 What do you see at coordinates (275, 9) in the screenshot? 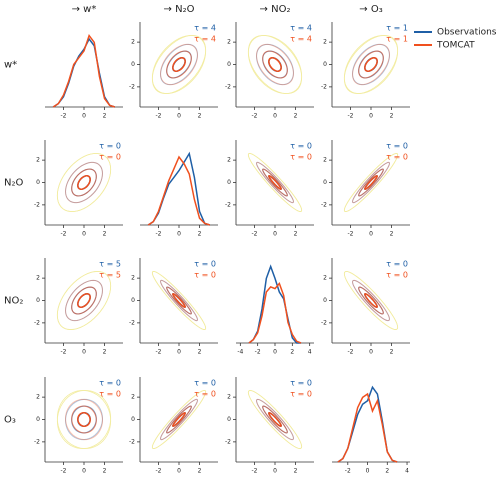
I see `column-title: → NO₂` at bounding box center [275, 9].